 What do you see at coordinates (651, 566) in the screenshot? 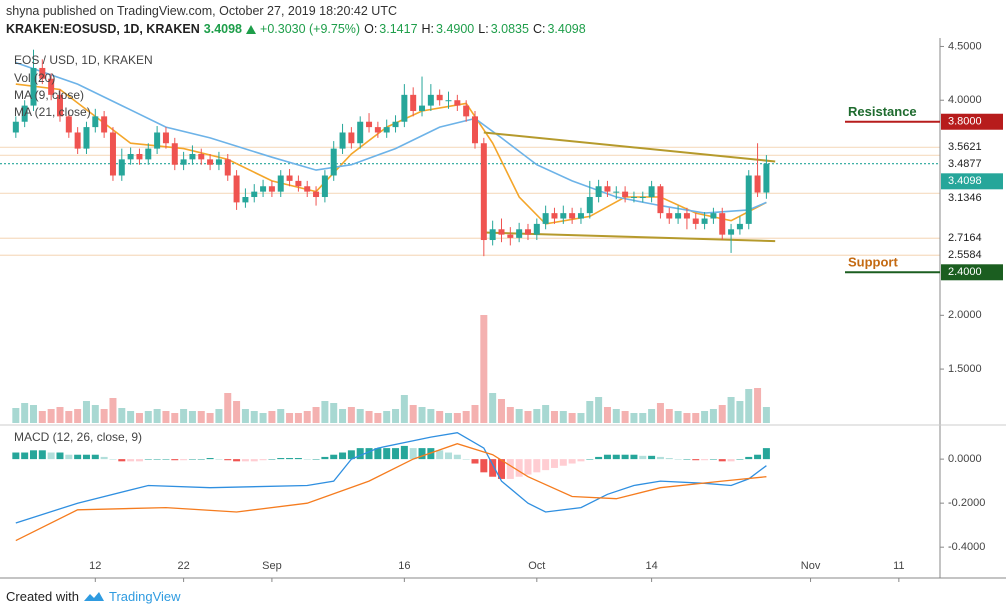
I see `x-tick-label: 14` at bounding box center [651, 566].